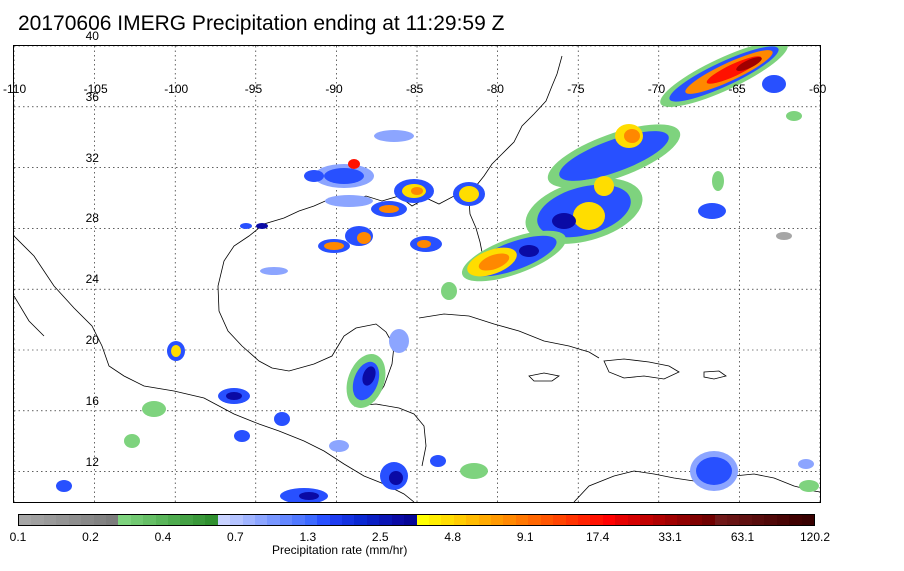 Image resolution: width=904 pixels, height=571 pixels. What do you see at coordinates (380, 537) in the screenshot?
I see `colorbar-tick-label: 2.5` at bounding box center [380, 537].